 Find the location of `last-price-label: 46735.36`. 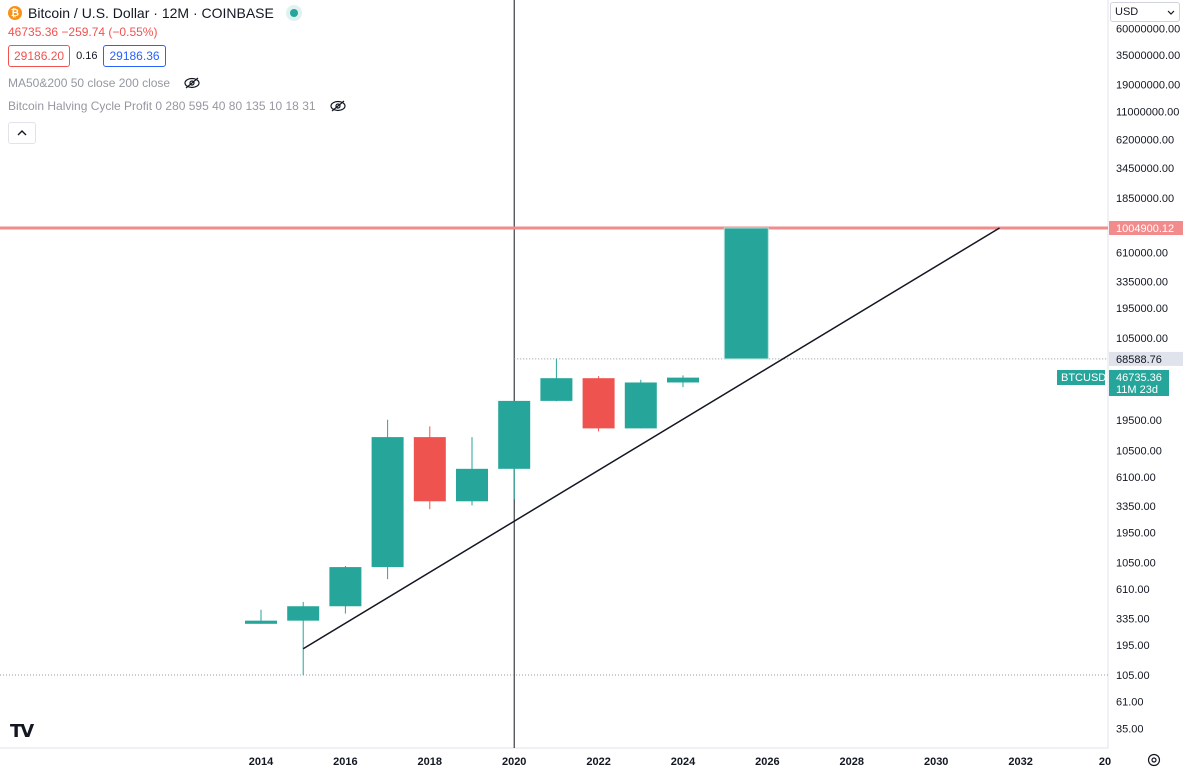

last-price-label: 46735.36 is located at coordinates (1139, 378).